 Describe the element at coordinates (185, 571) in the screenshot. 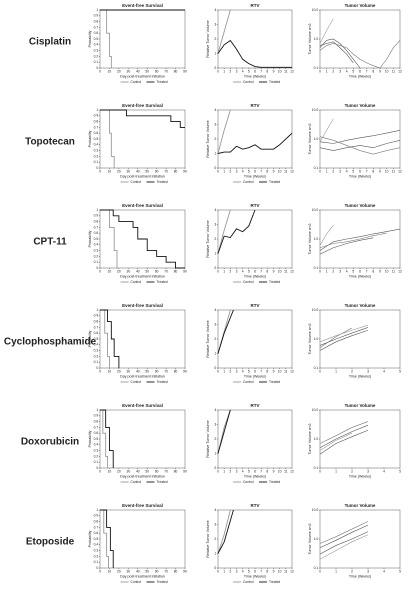

I see `x-tick-label: 90` at that location.